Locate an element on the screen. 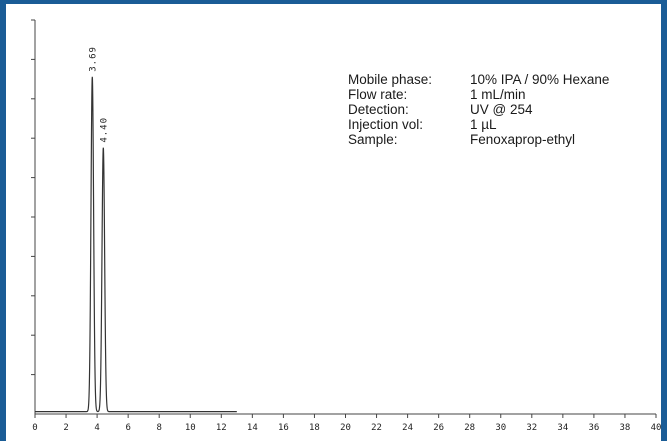 This screenshot has height=441, width=667. x-tick-label: 10 is located at coordinates (190, 428).